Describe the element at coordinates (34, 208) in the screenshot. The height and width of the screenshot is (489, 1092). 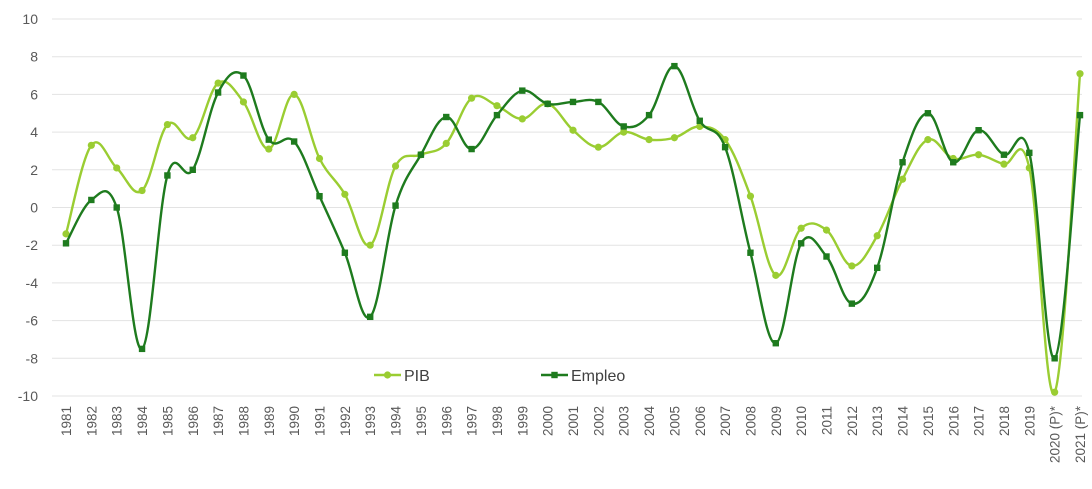
I see `y-tick-label: 0` at that location.